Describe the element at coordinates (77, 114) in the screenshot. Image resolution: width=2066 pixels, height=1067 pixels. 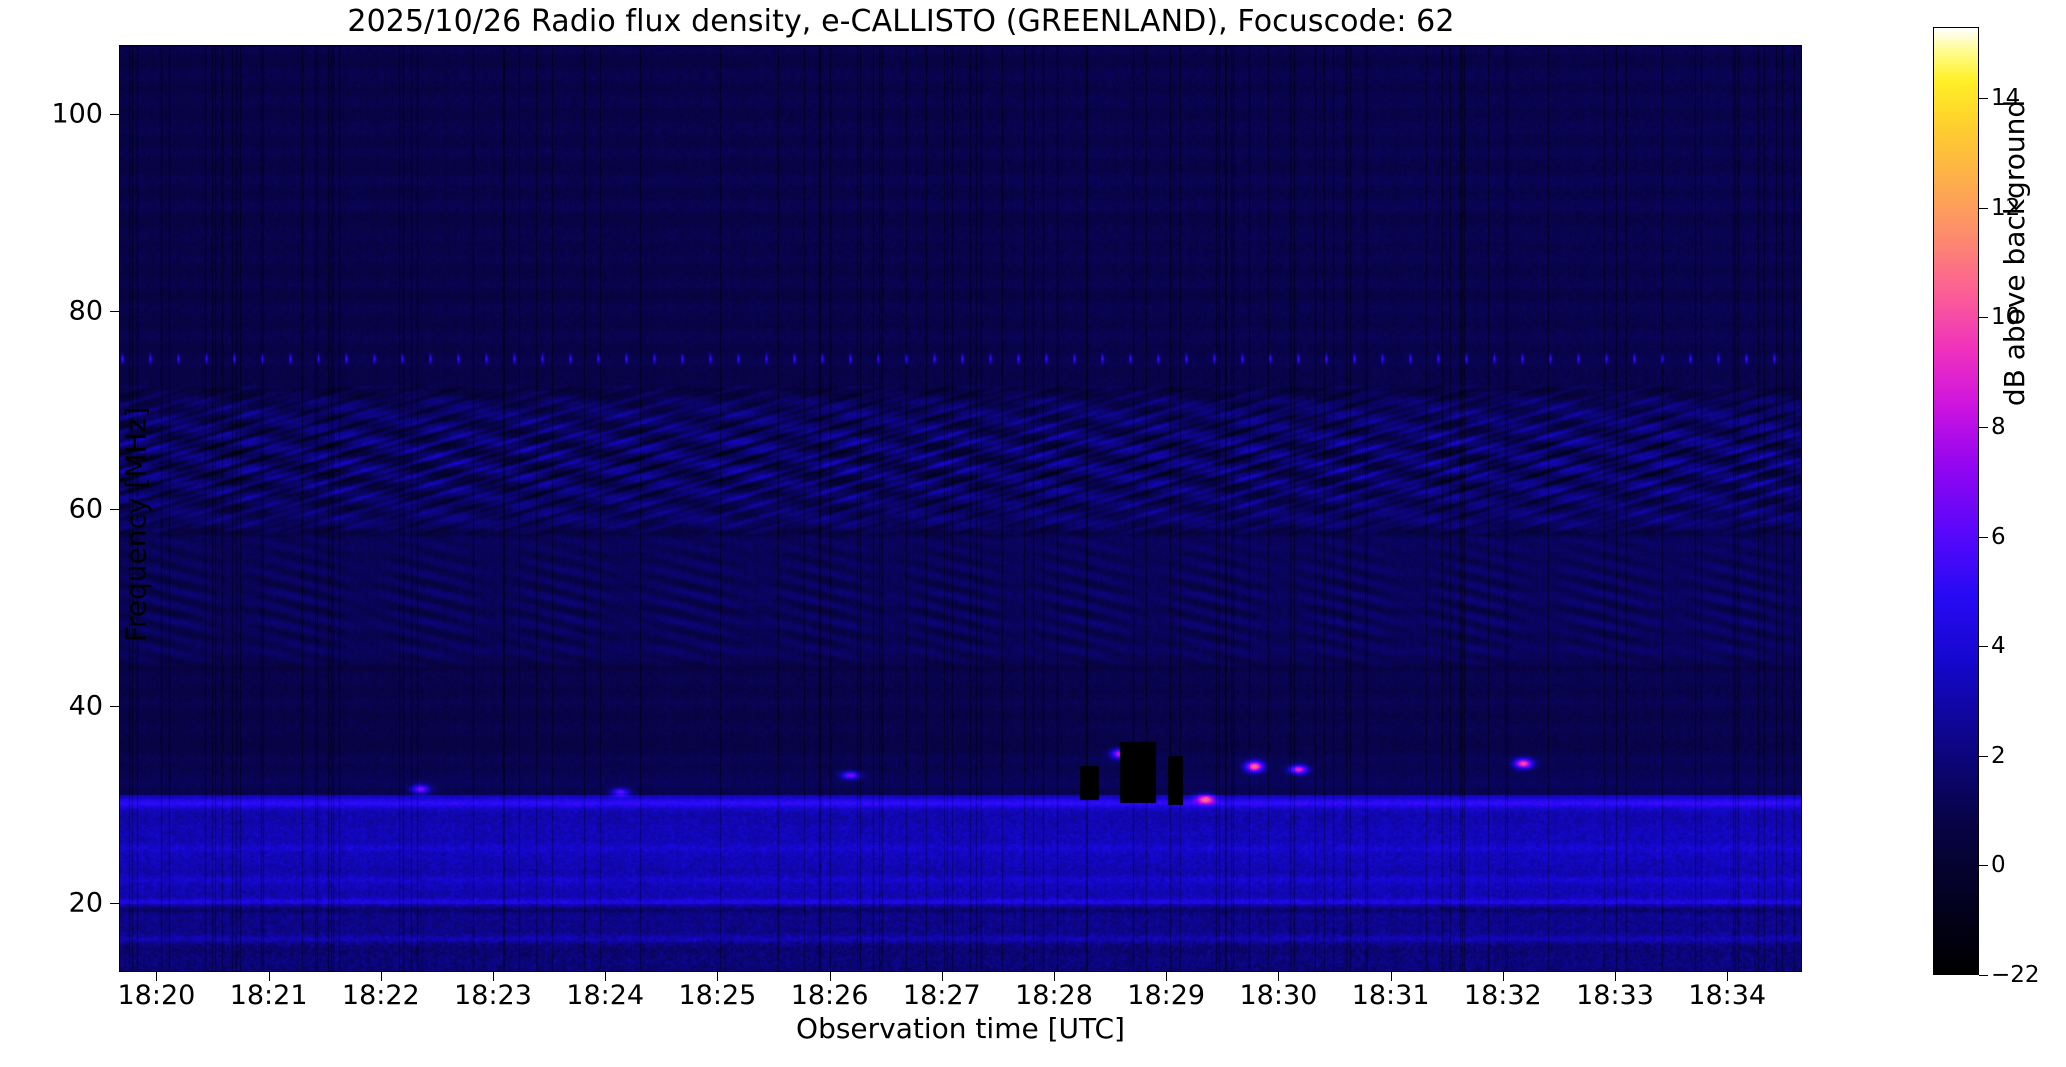
I see `y-tick-label: 100` at that location.